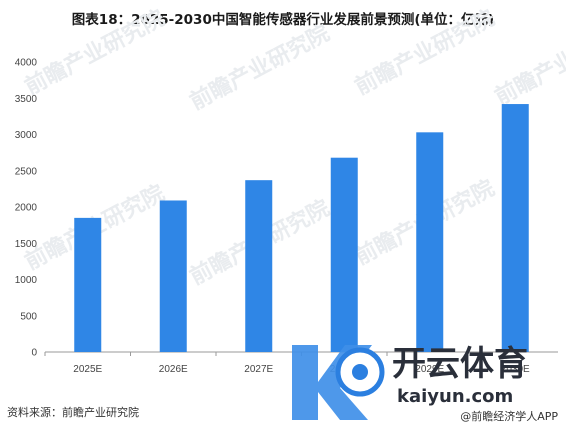  Describe the element at coordinates (173, 369) in the screenshot. I see `x-tick-label: 2026E` at that location.